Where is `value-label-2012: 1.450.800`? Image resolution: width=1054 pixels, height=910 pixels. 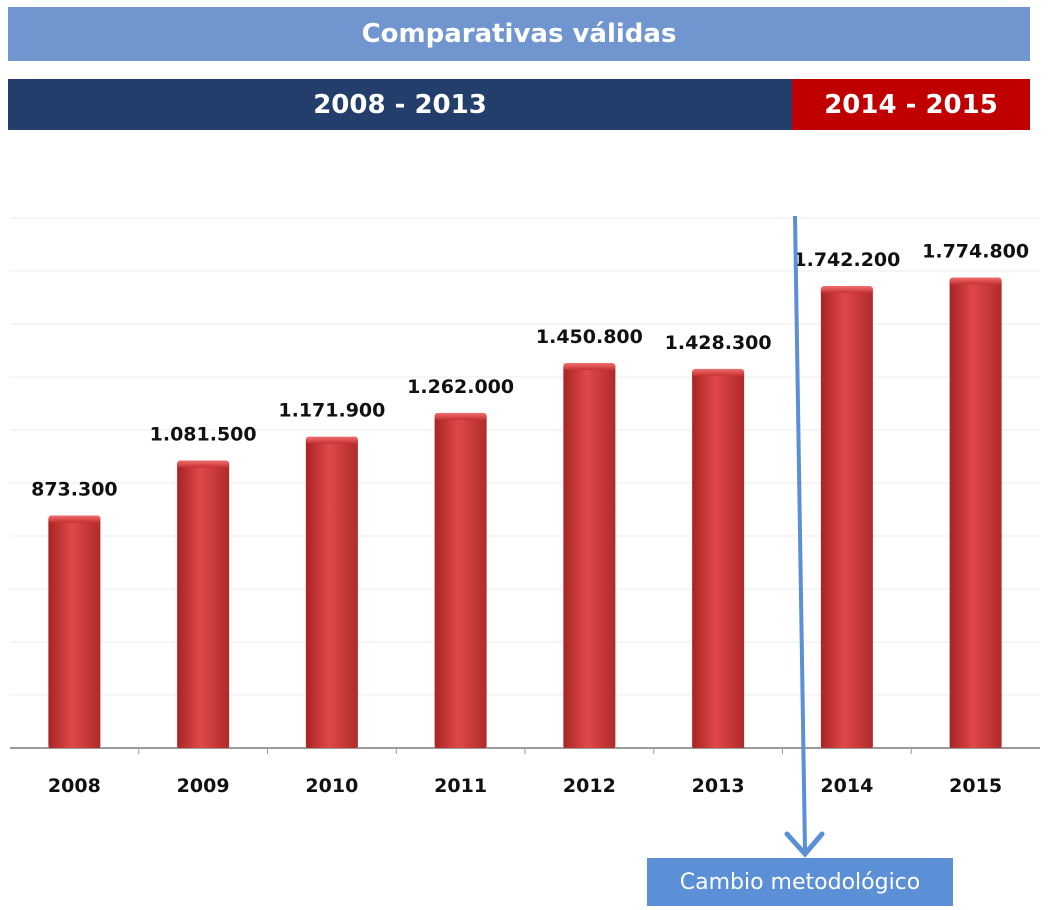
value-label-2012: 1.450.800 is located at coordinates (589, 337).